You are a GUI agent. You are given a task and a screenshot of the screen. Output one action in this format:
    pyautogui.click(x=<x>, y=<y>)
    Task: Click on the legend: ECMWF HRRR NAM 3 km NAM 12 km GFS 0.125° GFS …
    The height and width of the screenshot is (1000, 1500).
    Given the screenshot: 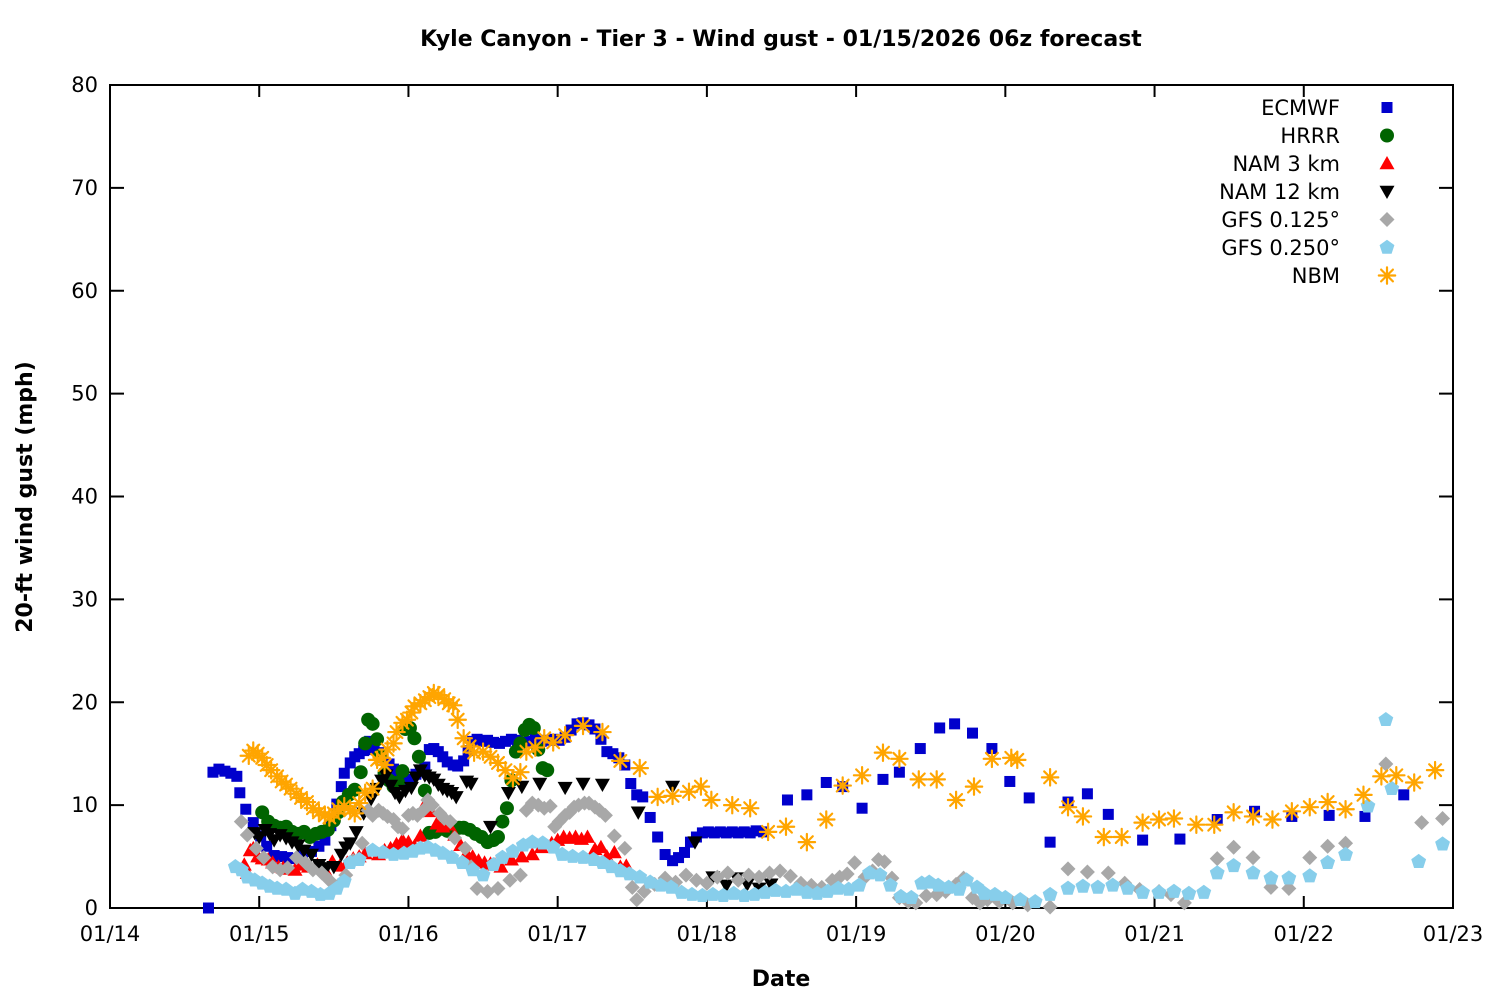 What is the action you would take?
    pyautogui.click(x=1308, y=192)
    